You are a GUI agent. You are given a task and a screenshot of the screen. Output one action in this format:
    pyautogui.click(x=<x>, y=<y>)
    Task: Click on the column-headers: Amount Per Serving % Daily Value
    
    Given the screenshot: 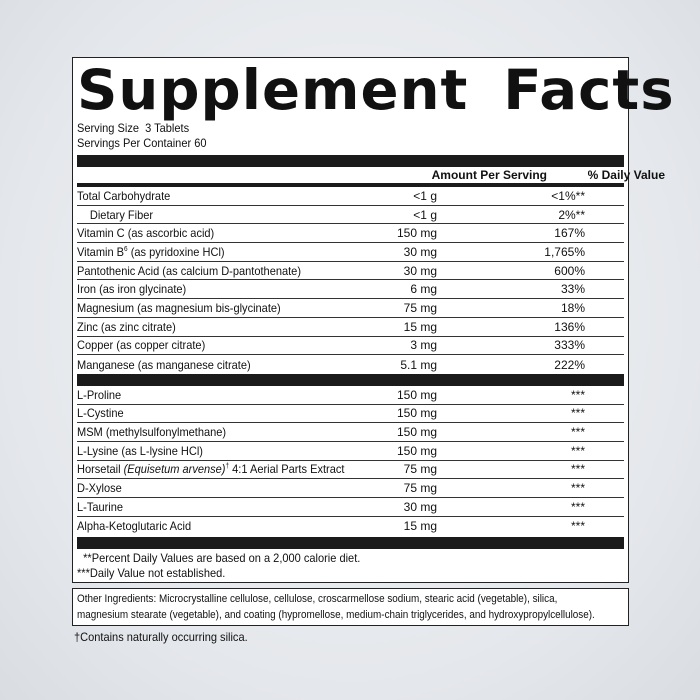 What is the action you would take?
    pyautogui.click(x=371, y=177)
    